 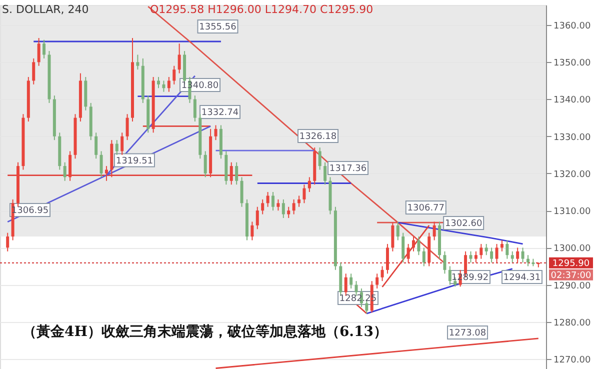 What do you see at coordinates (262, 9) in the screenshot?
I see `annotation: O1295.58 H1296.00 L1294.70 C1295.90` at bounding box center [262, 9].